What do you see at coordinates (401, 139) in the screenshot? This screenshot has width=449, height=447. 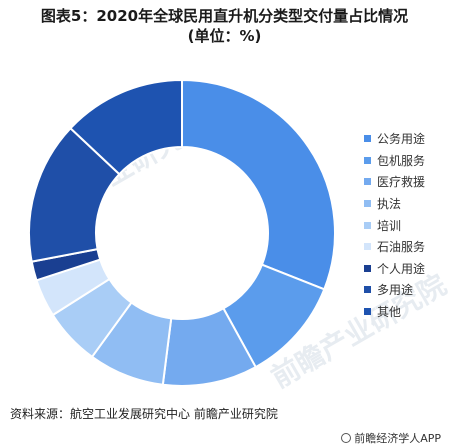 I see `legend-label: 公务用途` at bounding box center [401, 139].